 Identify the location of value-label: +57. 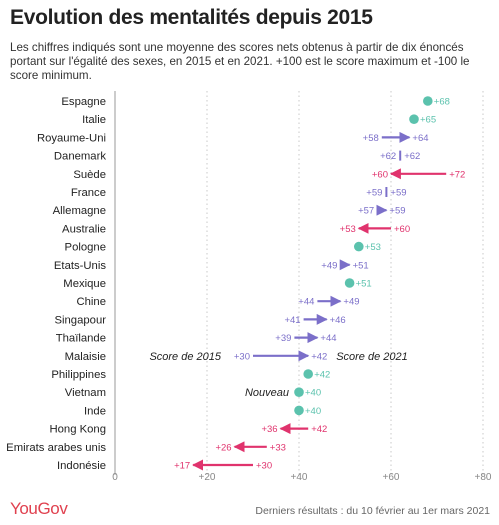
(366, 211).